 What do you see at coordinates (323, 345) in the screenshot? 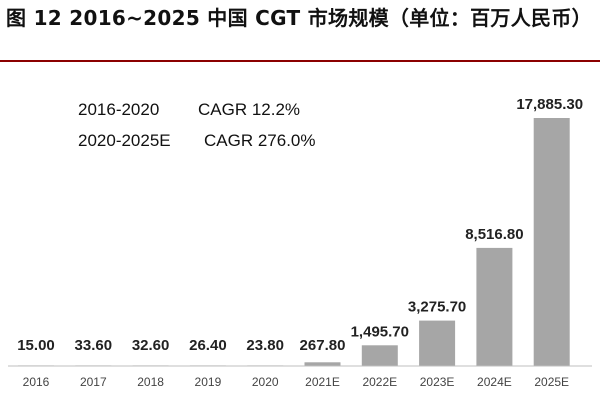
I see `value-label-2021E: 267.80` at bounding box center [323, 345].